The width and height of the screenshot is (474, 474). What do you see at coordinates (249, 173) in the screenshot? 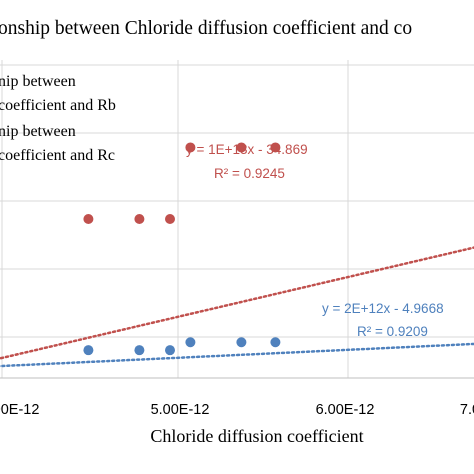
I see `rb-r2-label: R² = 0.9245` at bounding box center [249, 173].